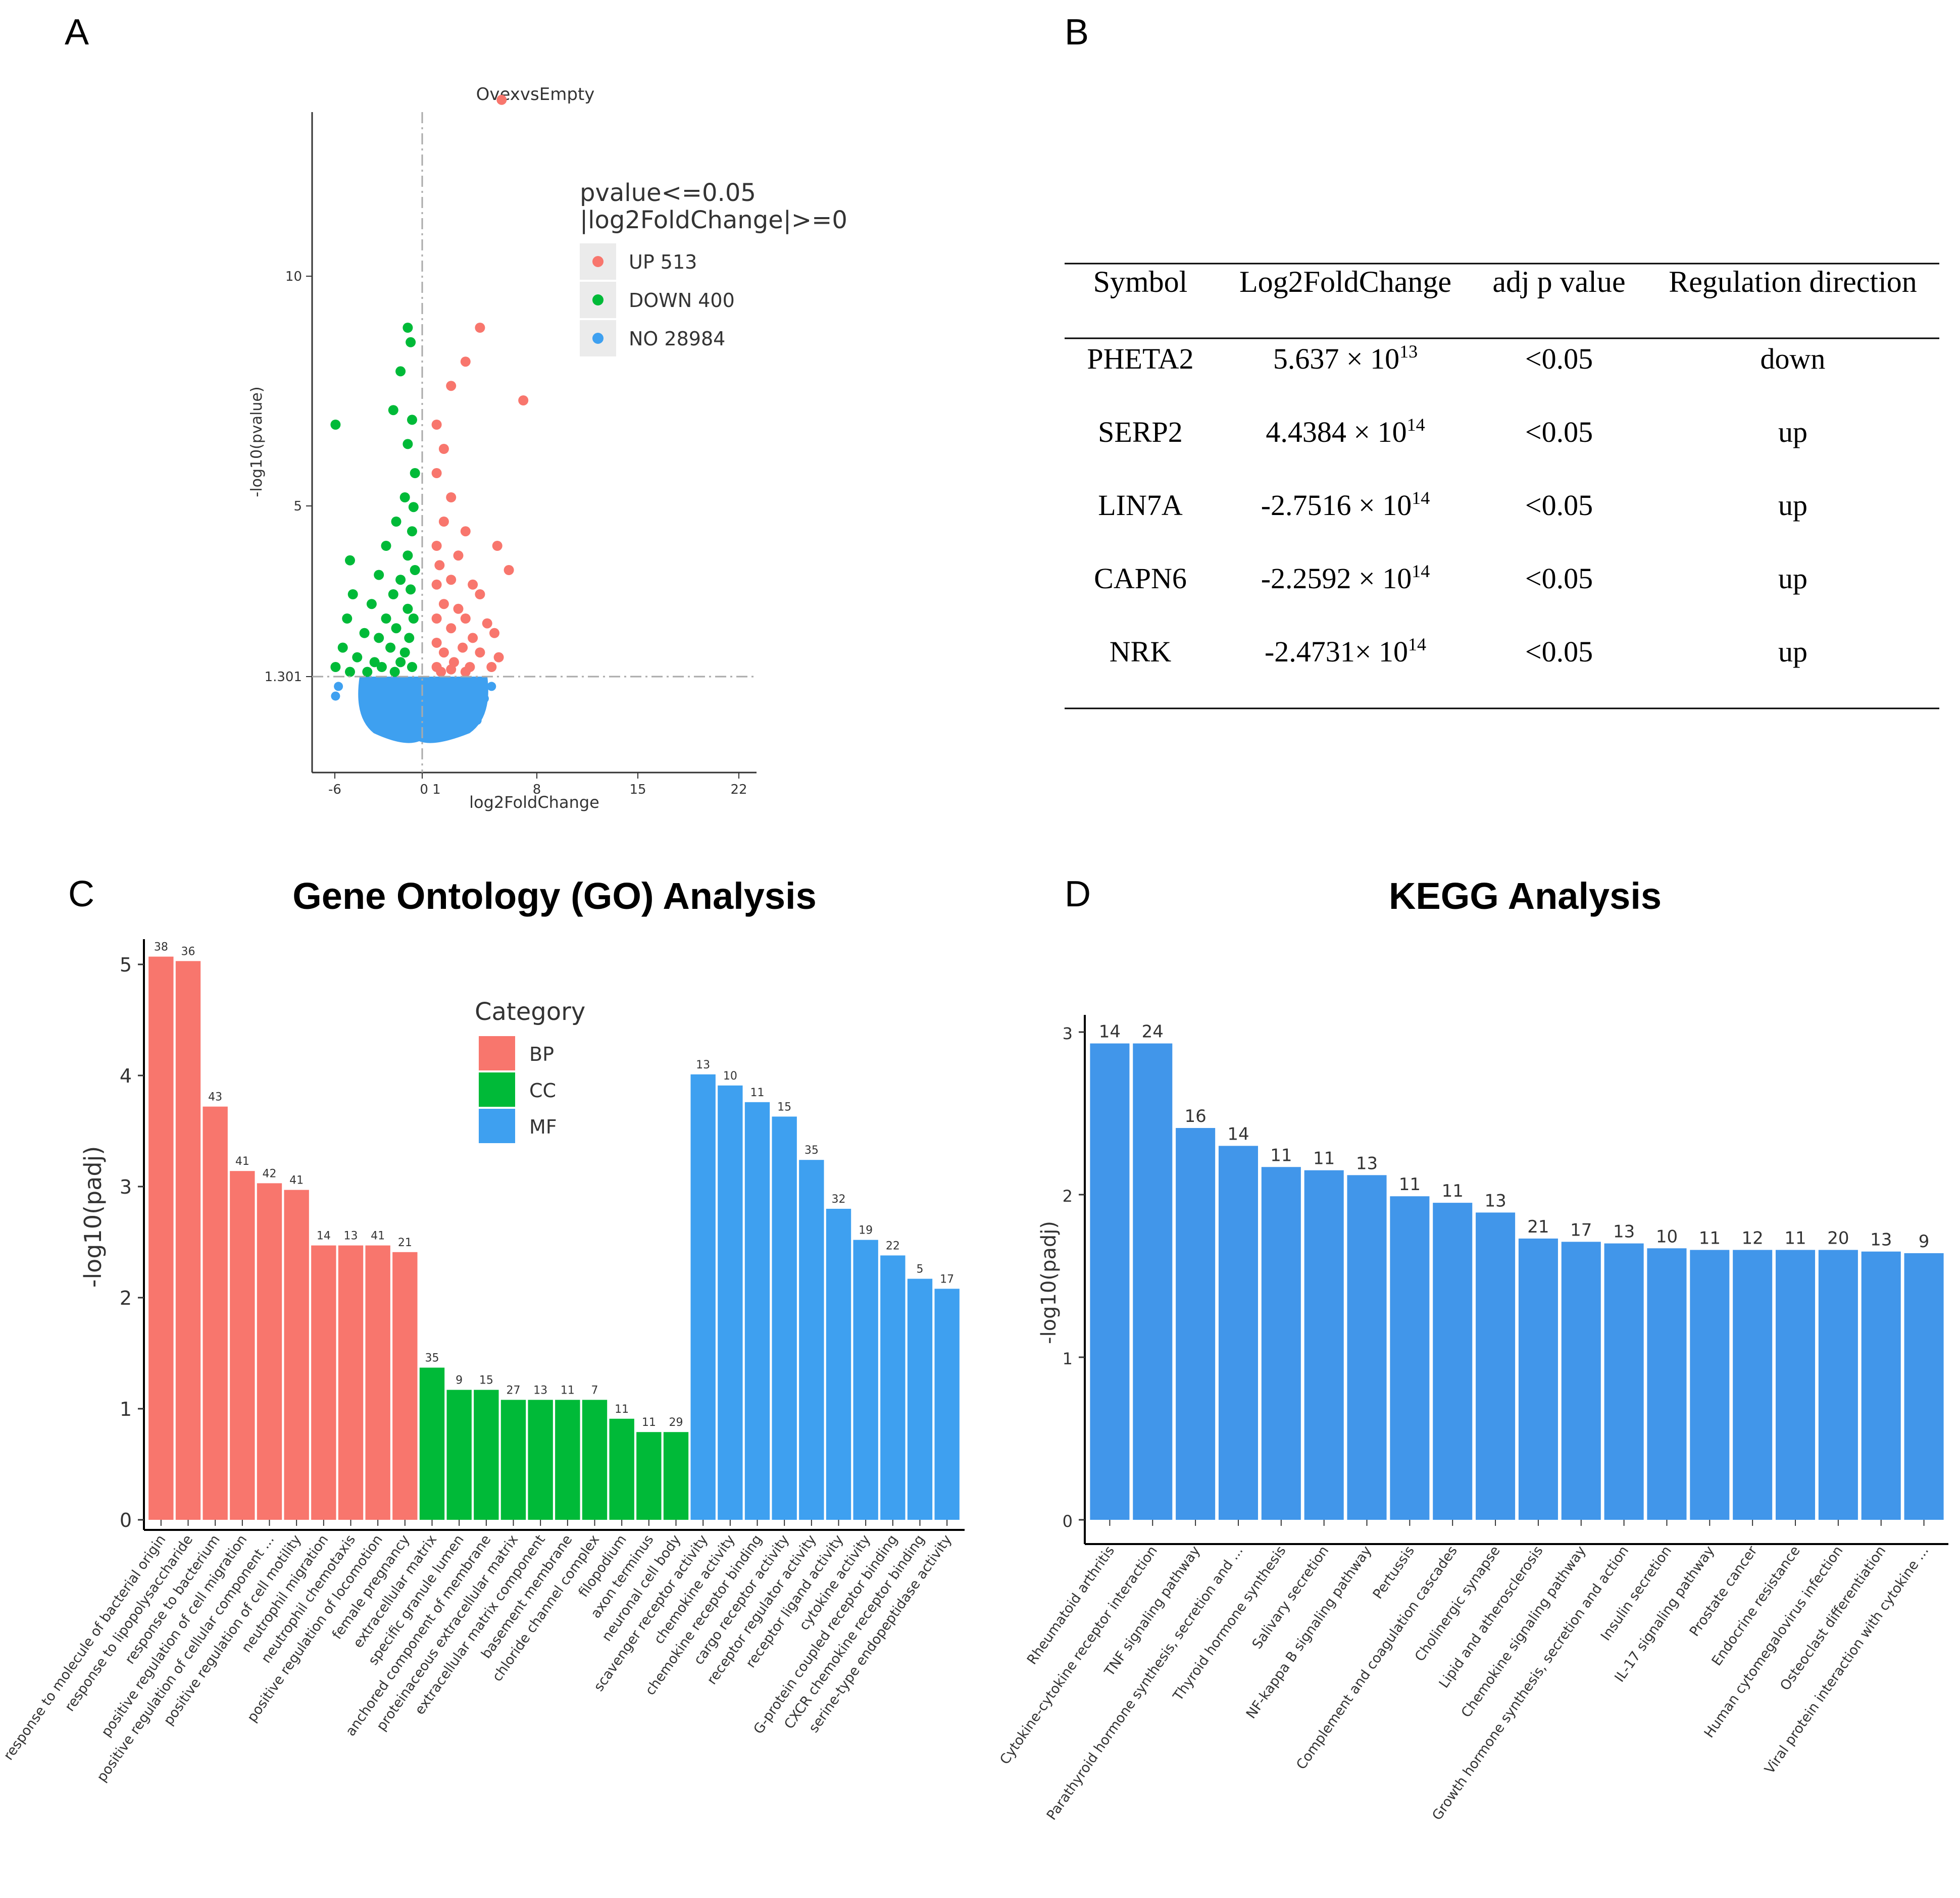 The height and width of the screenshot is (1898, 1960). I want to click on x-tick-label: Pertussis, so click(1394, 1572).